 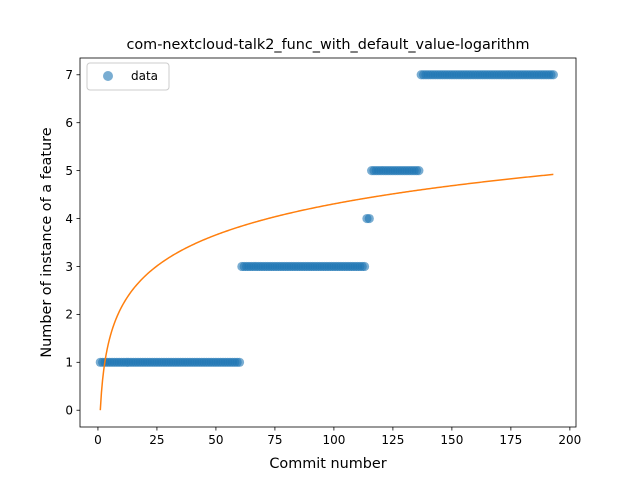 What do you see at coordinates (144, 76) in the screenshot?
I see `legend-label: data` at bounding box center [144, 76].